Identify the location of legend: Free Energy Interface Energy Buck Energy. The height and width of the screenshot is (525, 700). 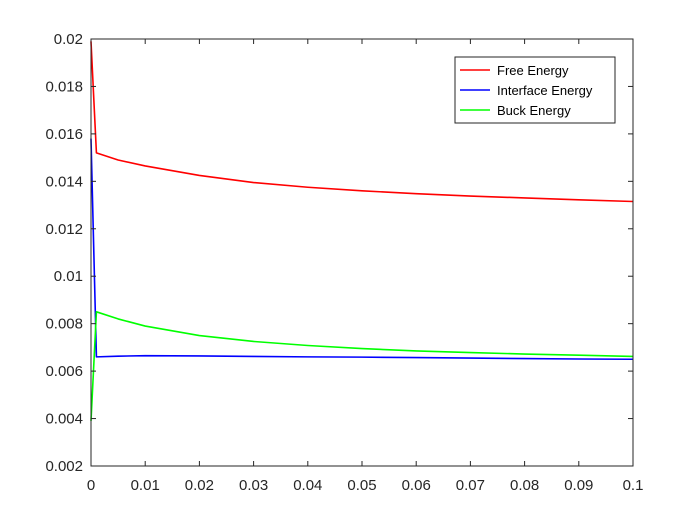
(535, 90).